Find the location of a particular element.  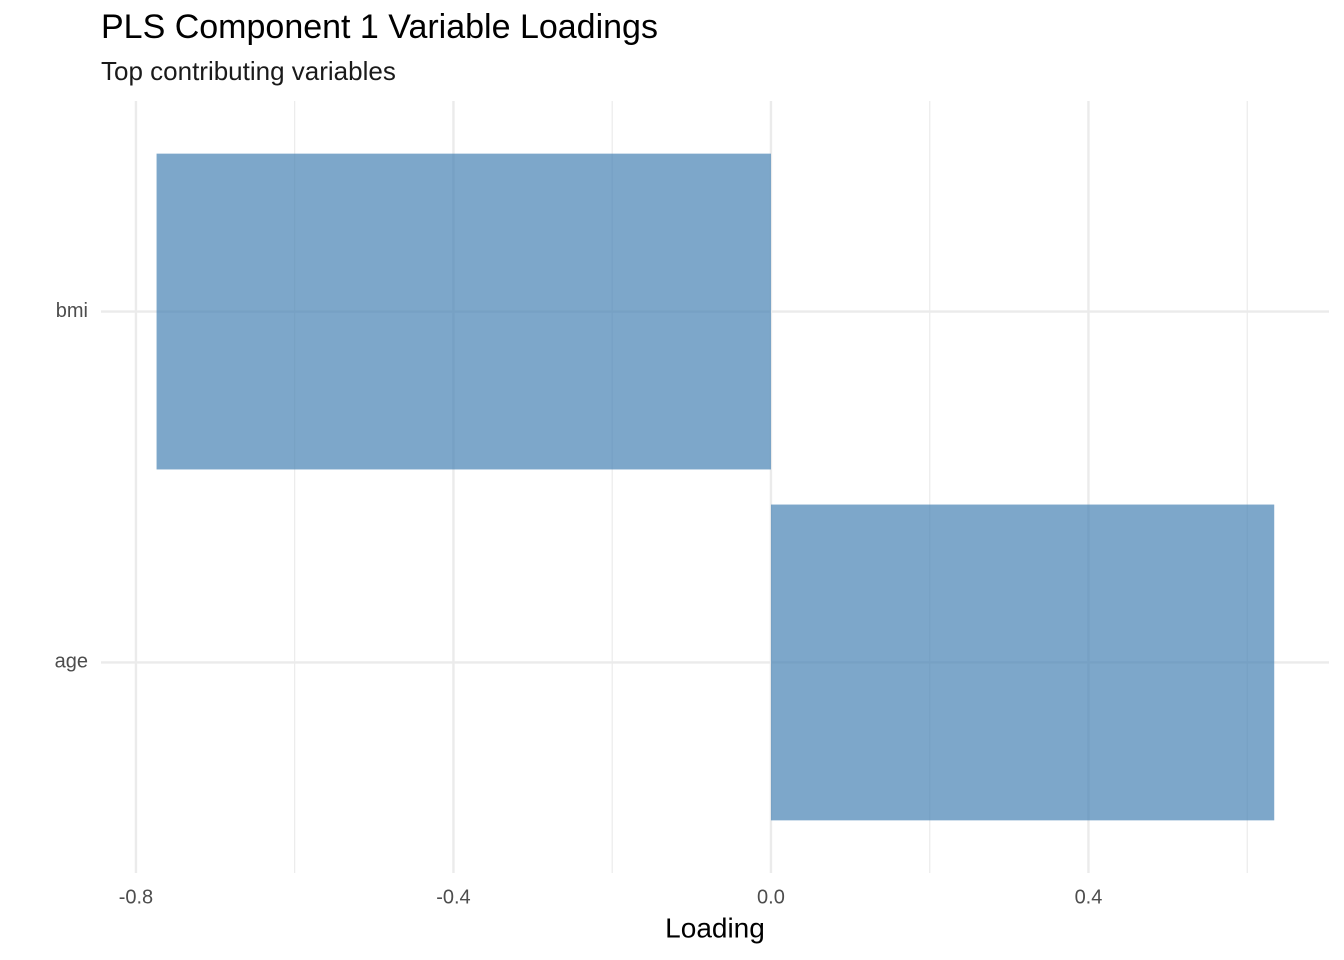

chart-title: PLS Component 1 Variable Loadings is located at coordinates (379, 27).